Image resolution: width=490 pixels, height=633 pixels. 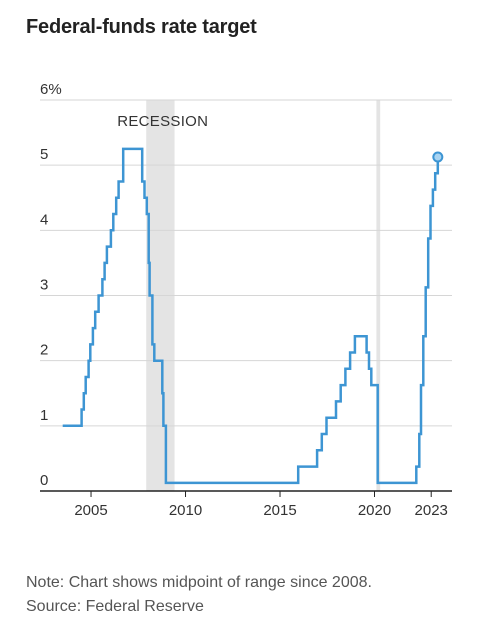 What do you see at coordinates (115, 606) in the screenshot?
I see `chart-source: Source: Federal Reserve` at bounding box center [115, 606].